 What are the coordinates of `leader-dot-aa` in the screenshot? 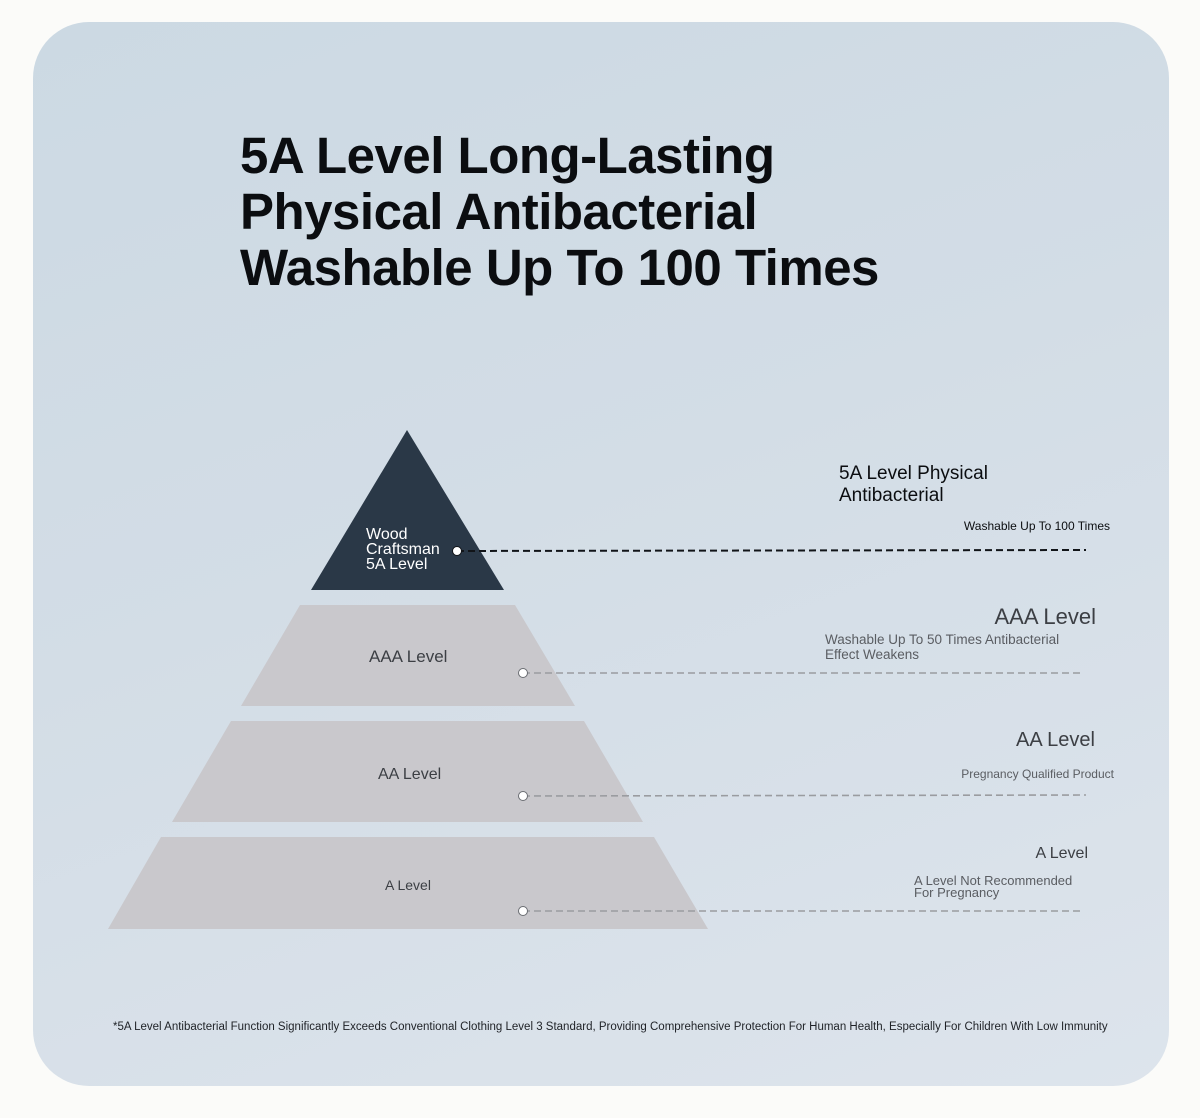 It's located at (523, 796).